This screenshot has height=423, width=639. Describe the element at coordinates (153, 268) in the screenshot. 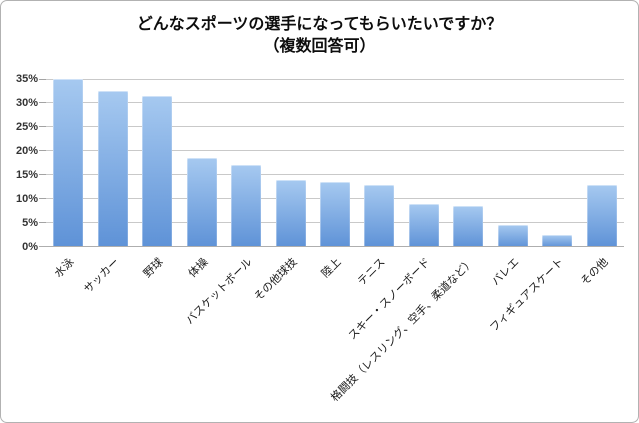

I see `x-axis-label: 野球` at that location.